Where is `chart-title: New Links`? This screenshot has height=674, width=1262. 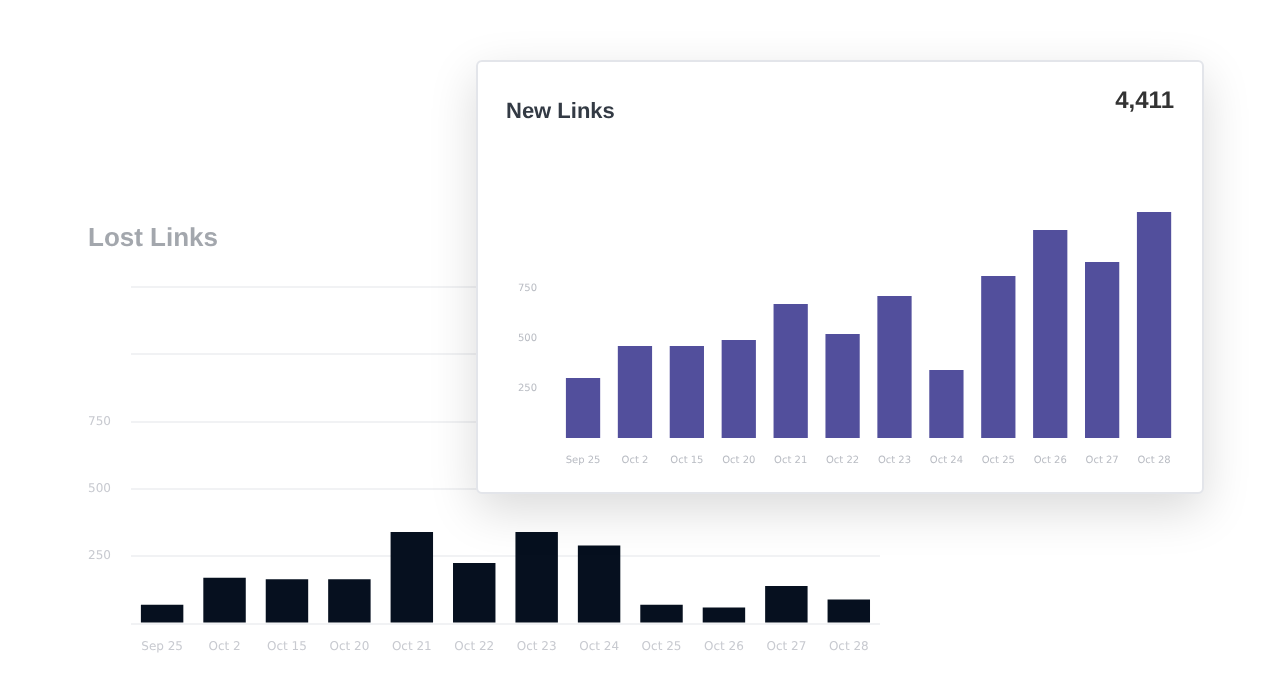
chart-title: New Links is located at coordinates (560, 112).